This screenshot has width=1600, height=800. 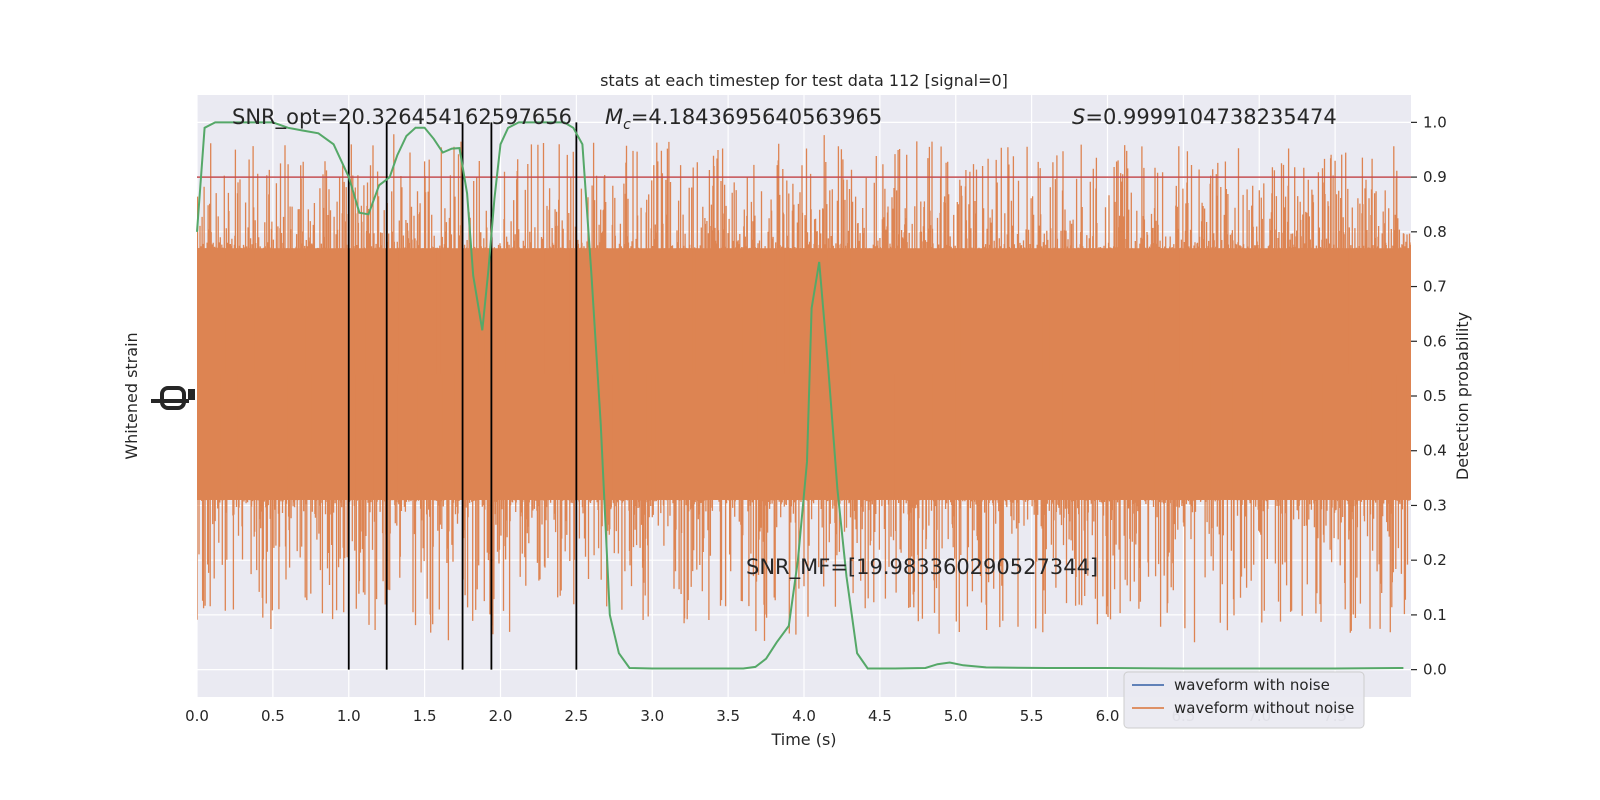 I want to click on x-axis-label: Time (s), so click(x=803, y=739).